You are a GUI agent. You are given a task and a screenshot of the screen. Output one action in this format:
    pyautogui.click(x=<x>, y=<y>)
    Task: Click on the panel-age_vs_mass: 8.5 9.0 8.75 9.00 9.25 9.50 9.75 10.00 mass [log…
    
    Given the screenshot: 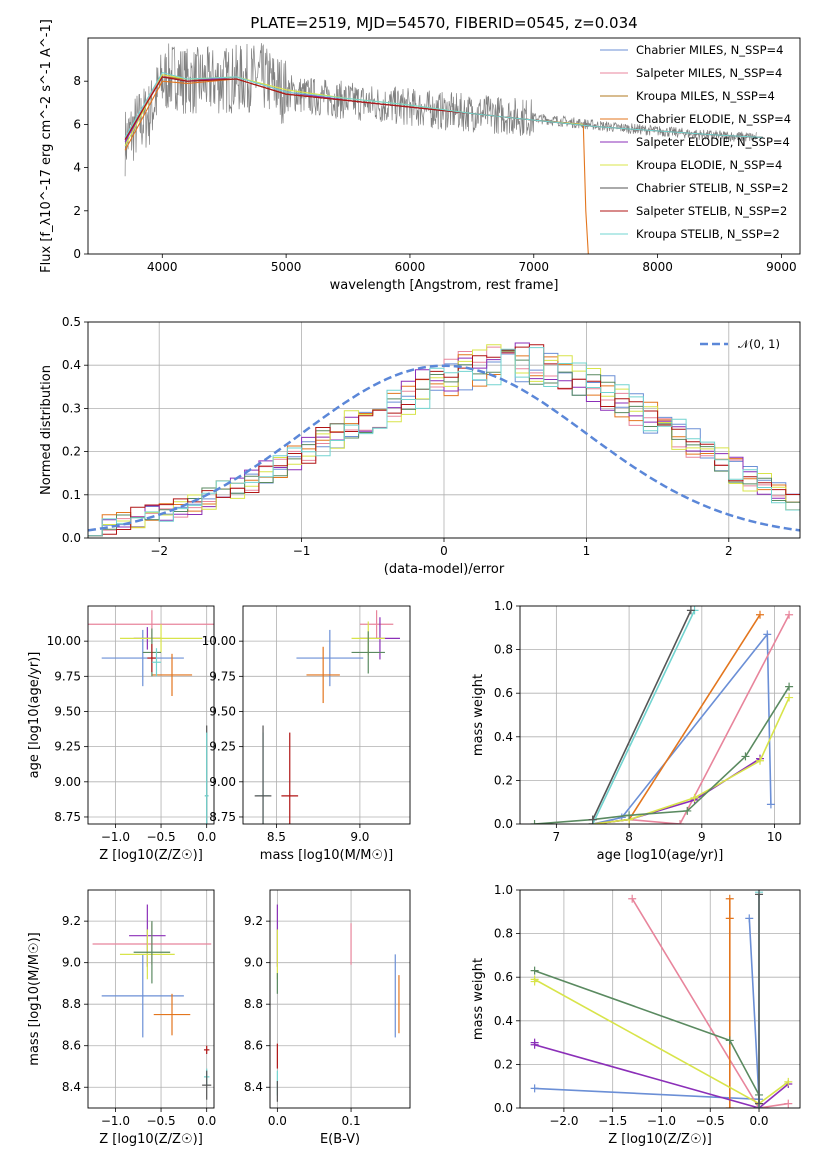 What is the action you would take?
    pyautogui.click(x=306, y=734)
    